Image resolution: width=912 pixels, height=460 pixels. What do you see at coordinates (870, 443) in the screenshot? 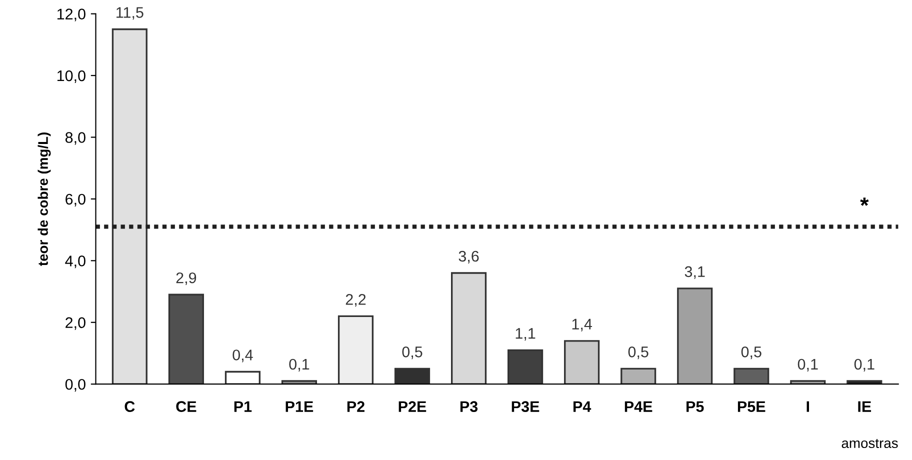
I see `x-axis-title: amostras` at bounding box center [870, 443].